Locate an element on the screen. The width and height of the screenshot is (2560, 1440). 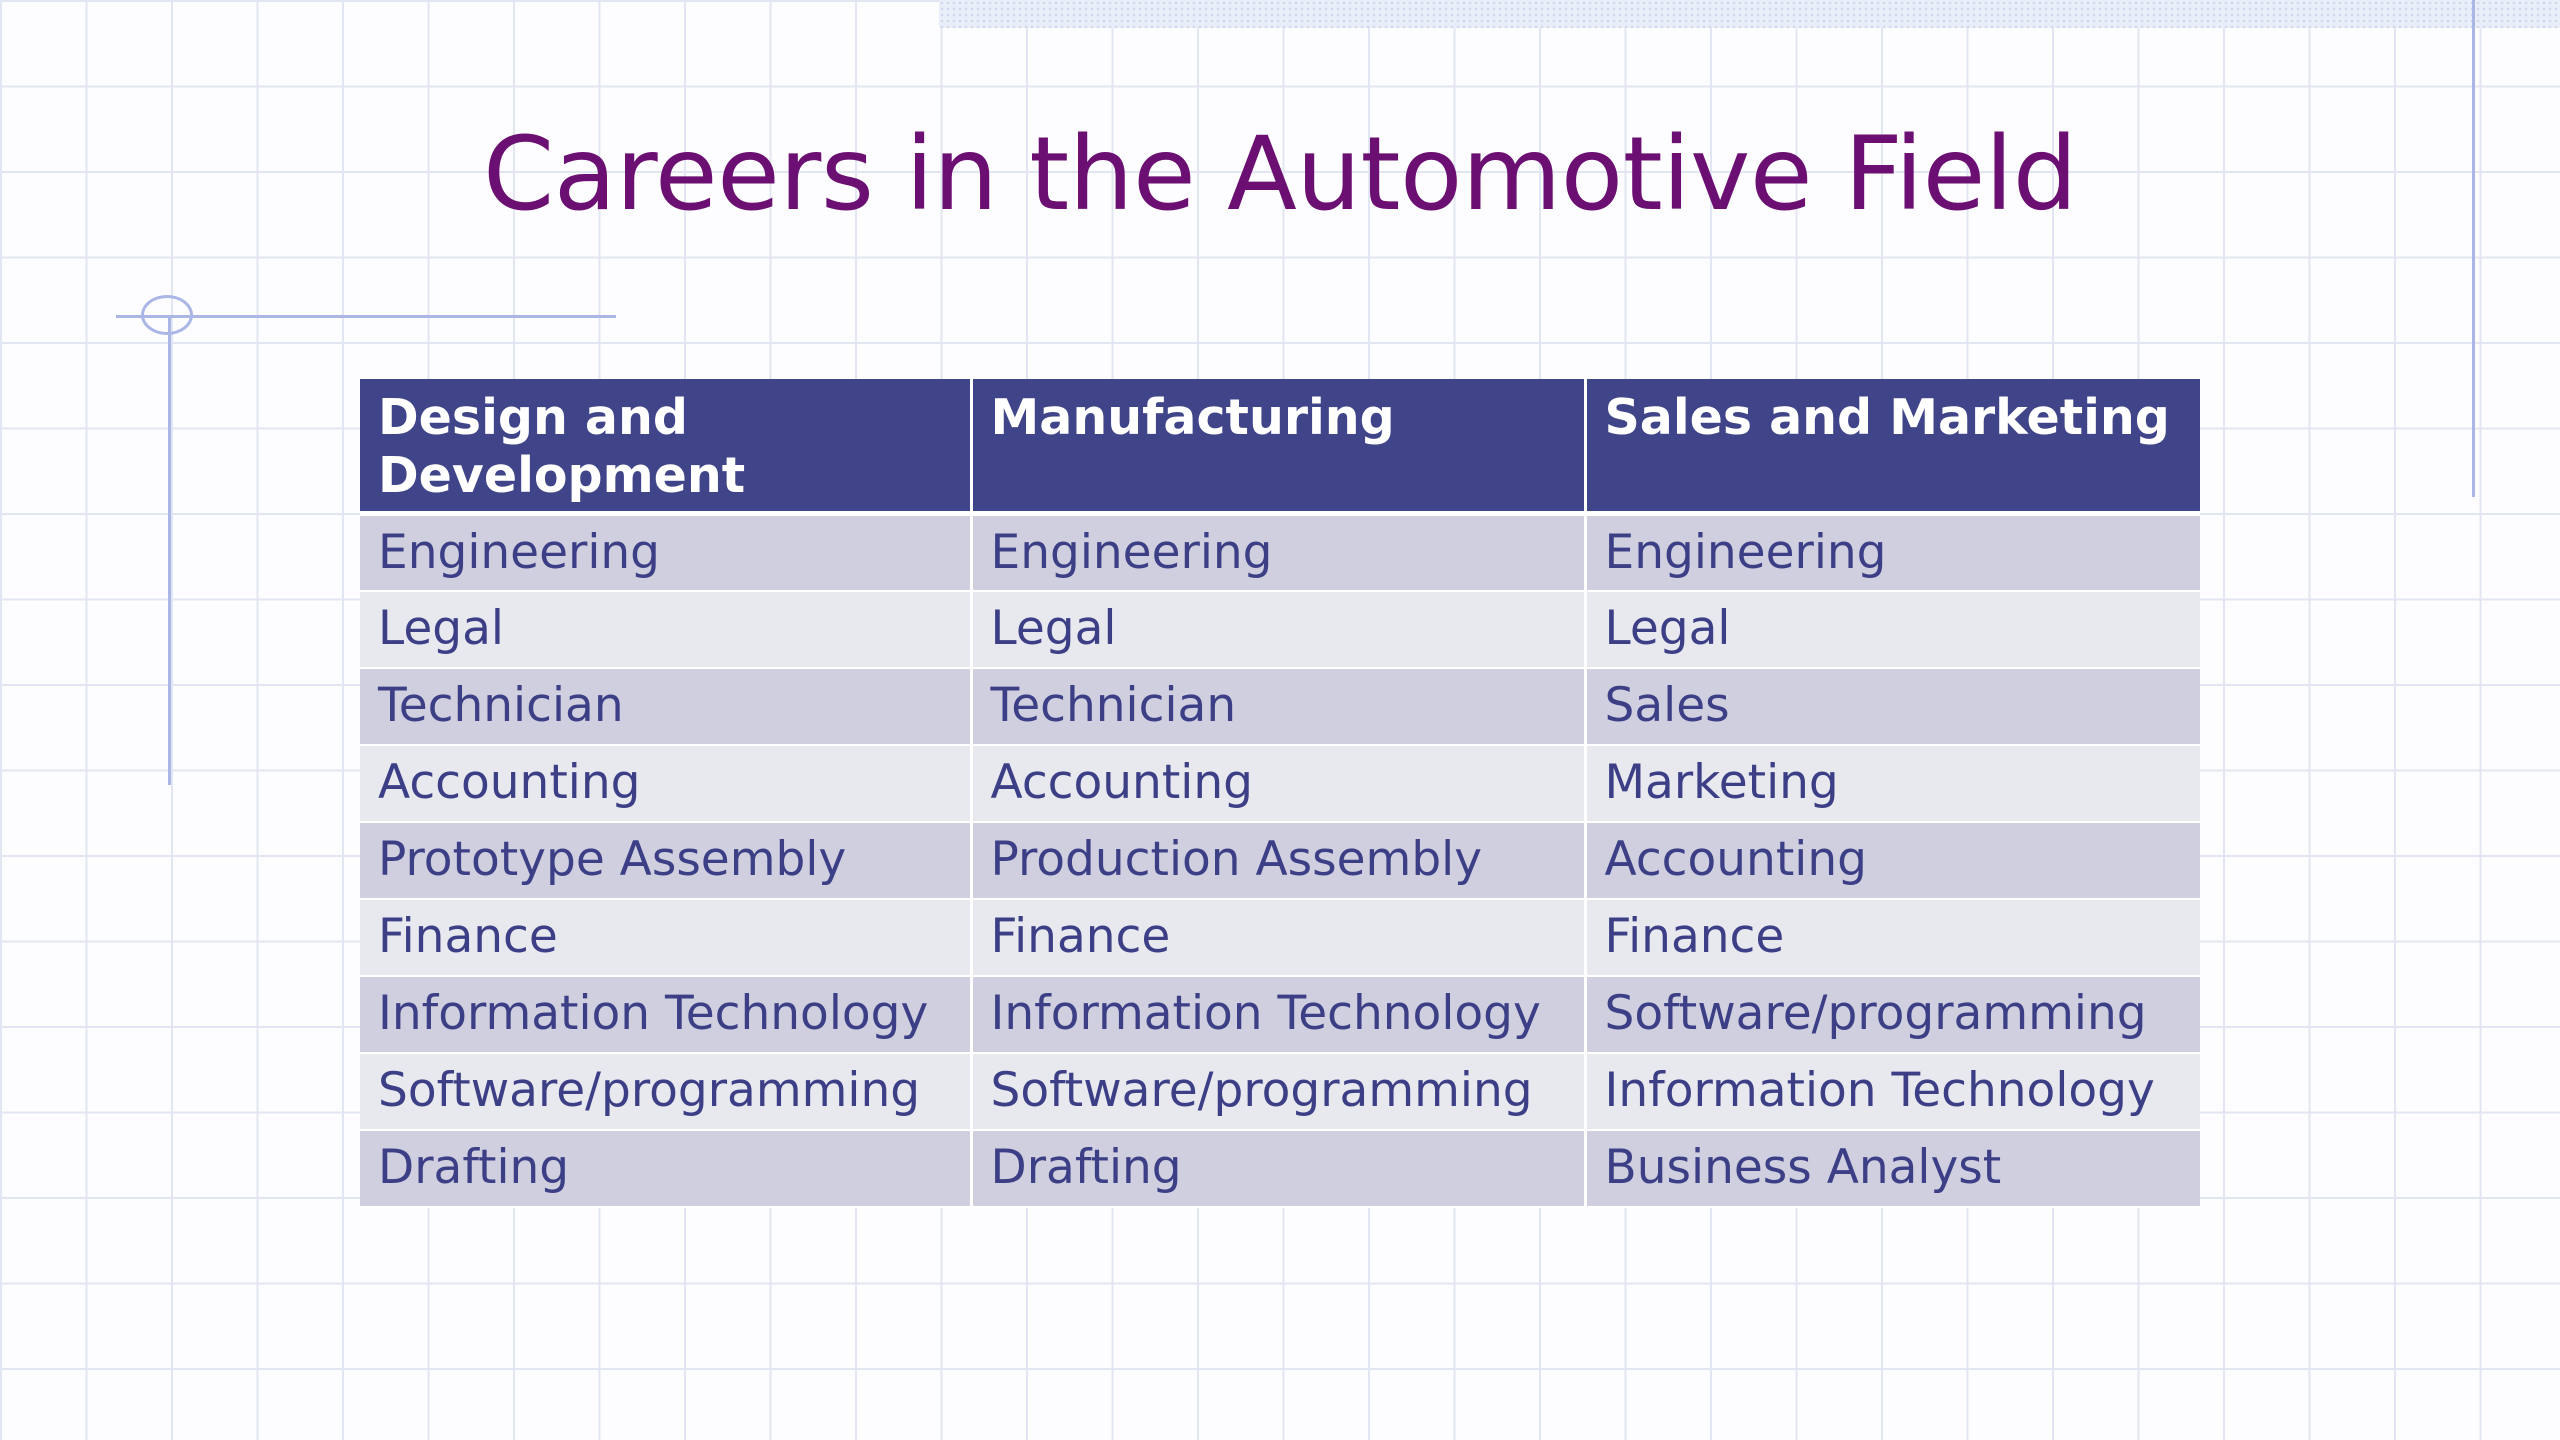
table-cell: Production Assembly is located at coordinates (1278, 860).